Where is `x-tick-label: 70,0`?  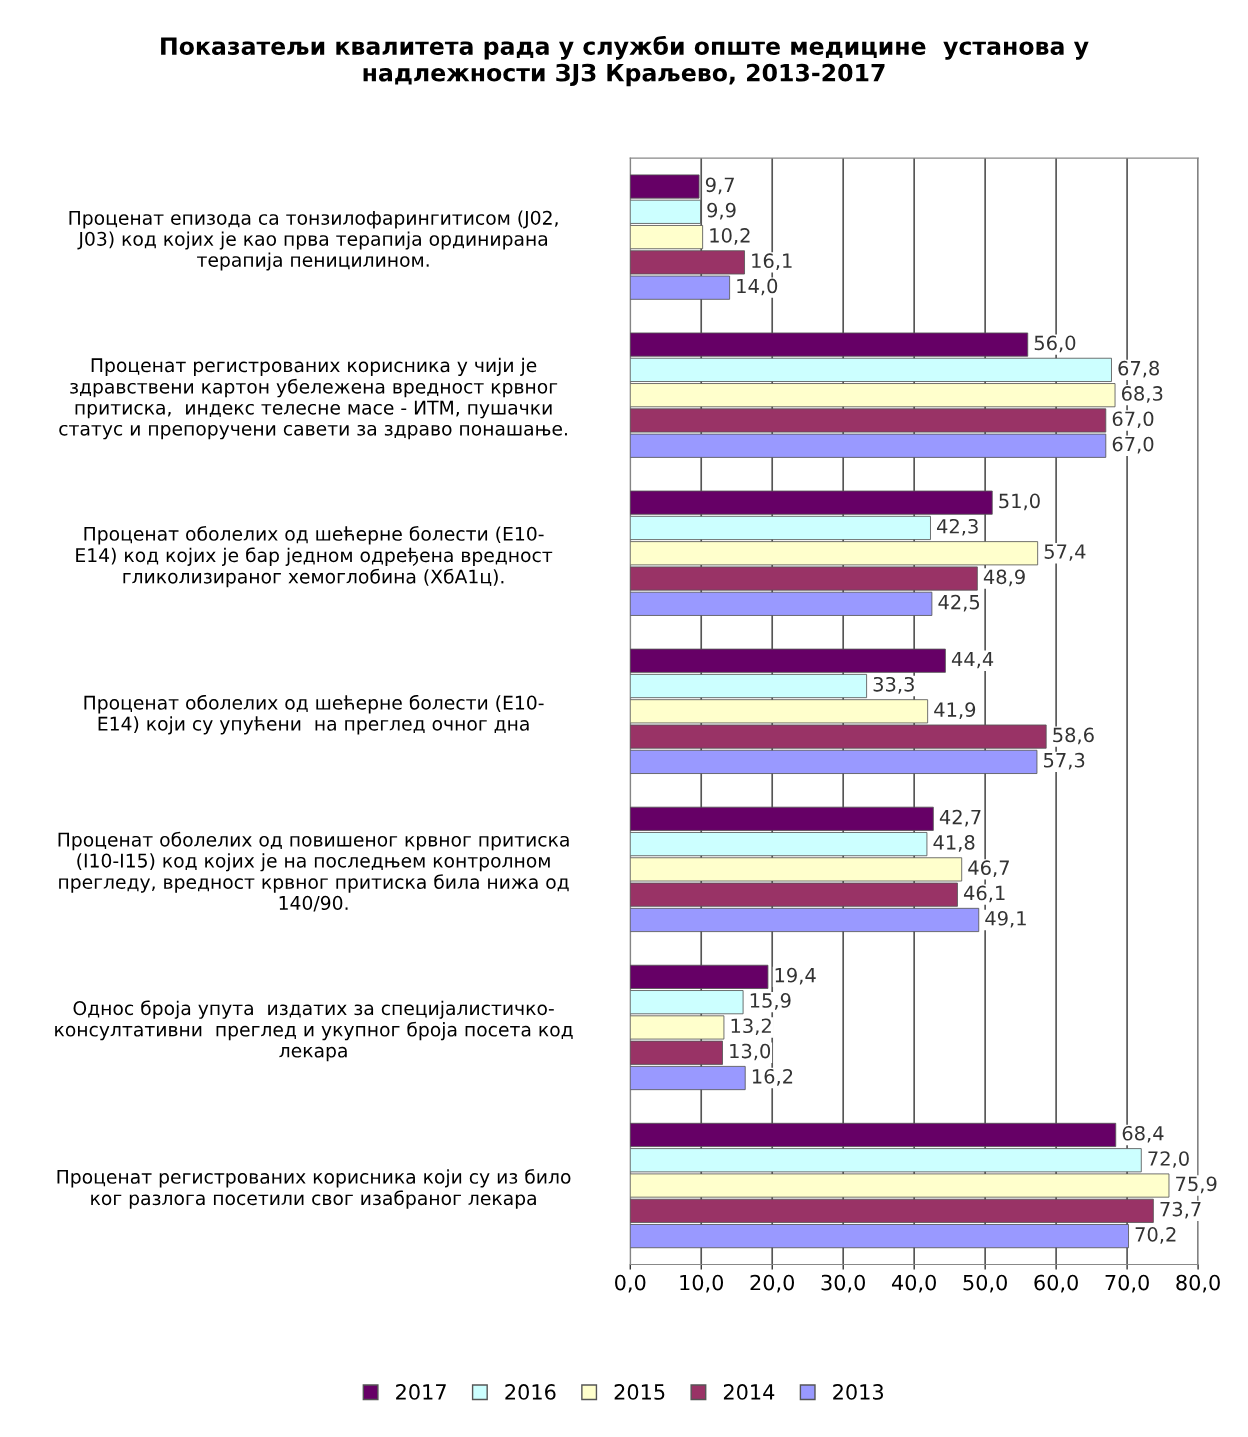 x-tick-label: 70,0 is located at coordinates (1127, 1283).